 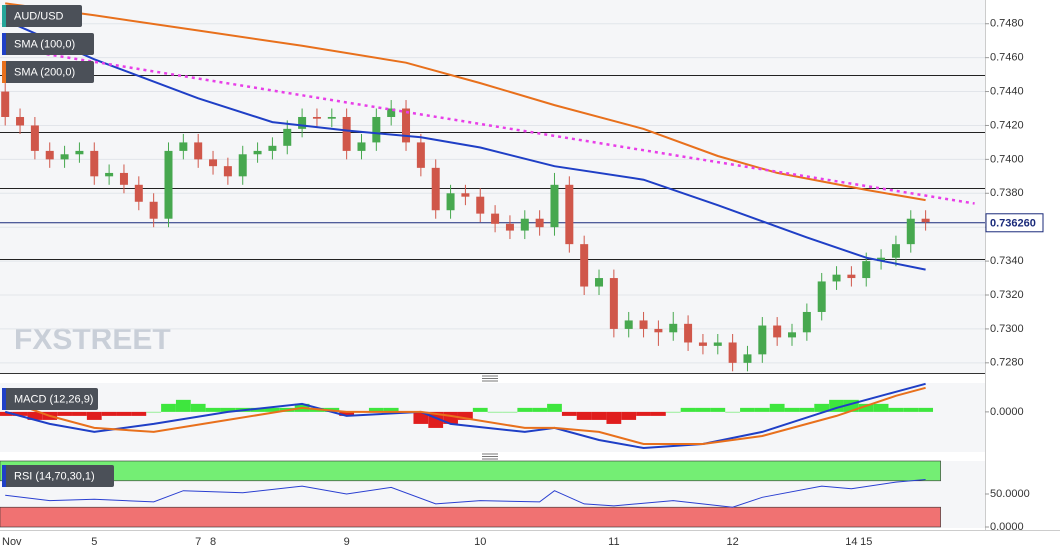 I want to click on y-tick-label: 0.7320, so click(x=1007, y=295).